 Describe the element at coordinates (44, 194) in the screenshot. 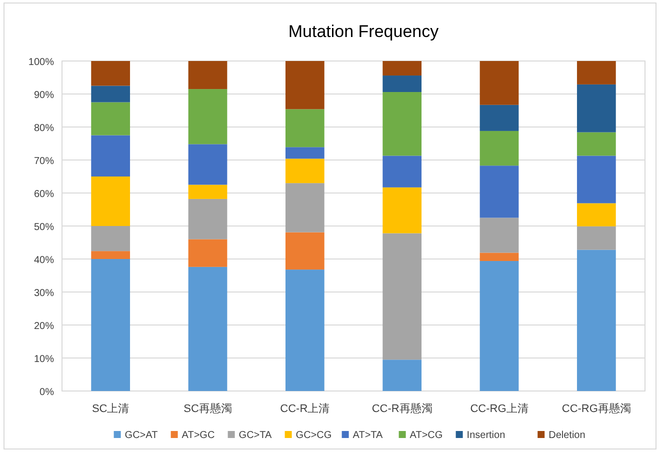

I see `y-tick-label: 60%` at that location.